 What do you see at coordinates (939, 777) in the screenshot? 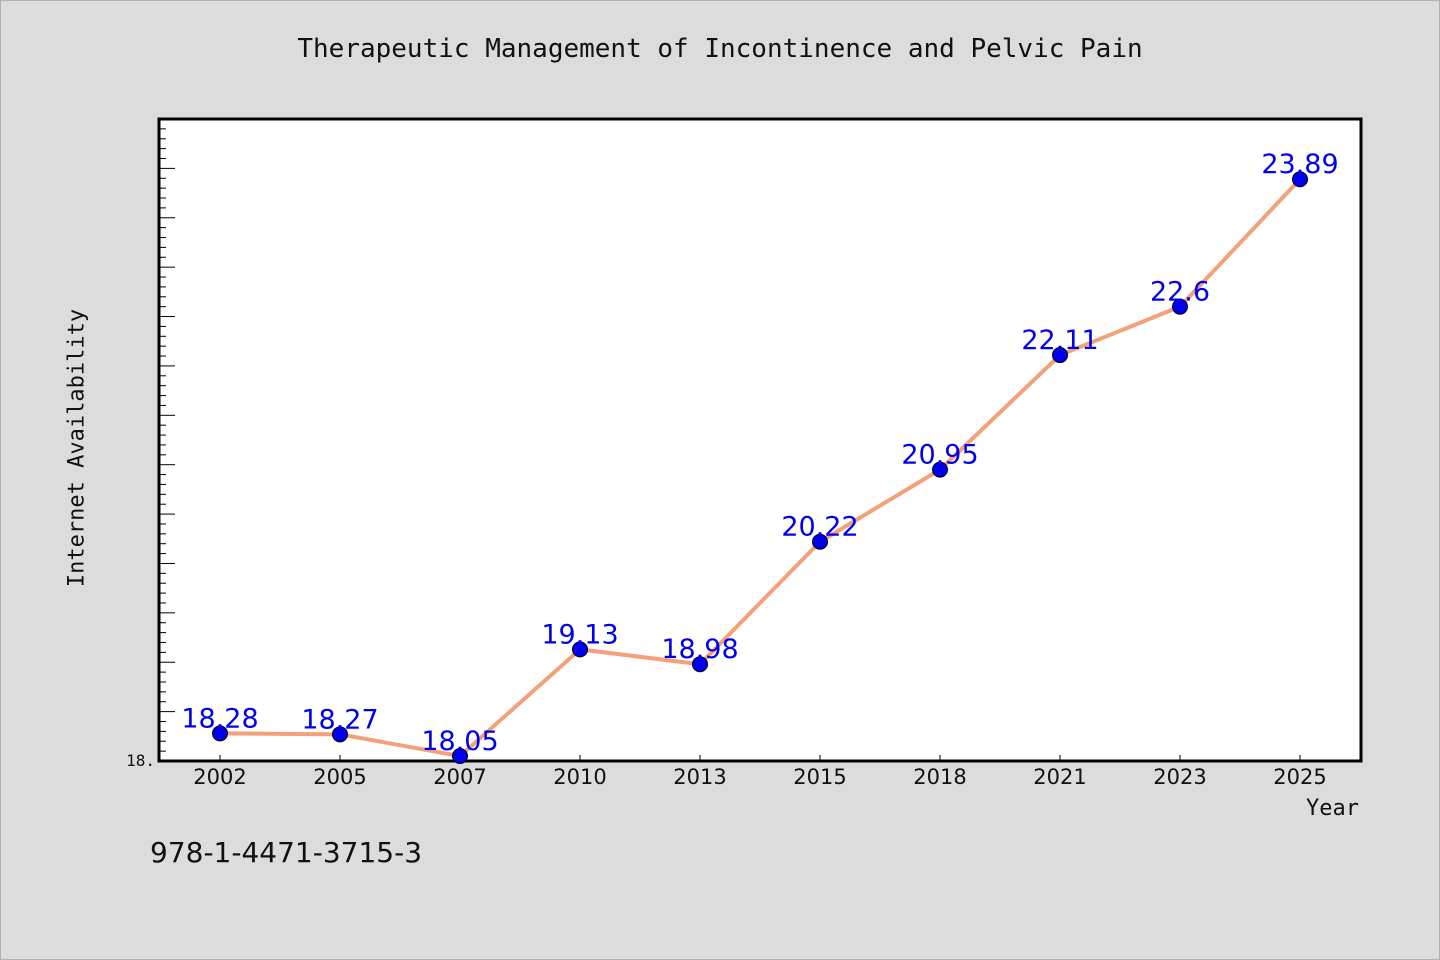
I see `x-tick-label: 2018` at bounding box center [939, 777].